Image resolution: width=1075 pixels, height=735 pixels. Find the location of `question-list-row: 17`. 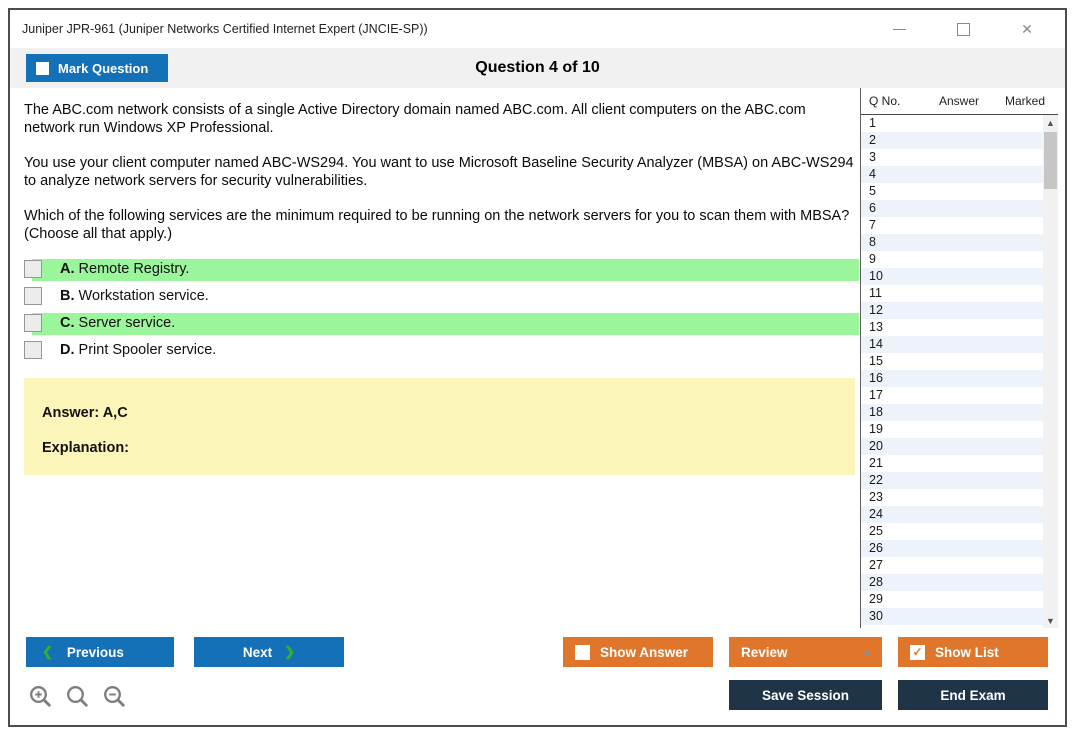

question-list-row: 17 is located at coordinates (952, 395).